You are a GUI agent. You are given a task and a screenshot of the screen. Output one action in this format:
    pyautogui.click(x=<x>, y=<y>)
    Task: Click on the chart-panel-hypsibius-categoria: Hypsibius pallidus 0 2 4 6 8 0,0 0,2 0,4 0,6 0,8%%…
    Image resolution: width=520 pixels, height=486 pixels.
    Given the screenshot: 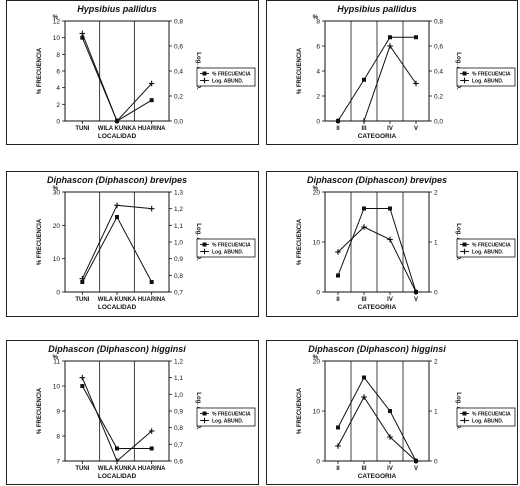 What is the action you would take?
    pyautogui.click(x=392, y=72)
    